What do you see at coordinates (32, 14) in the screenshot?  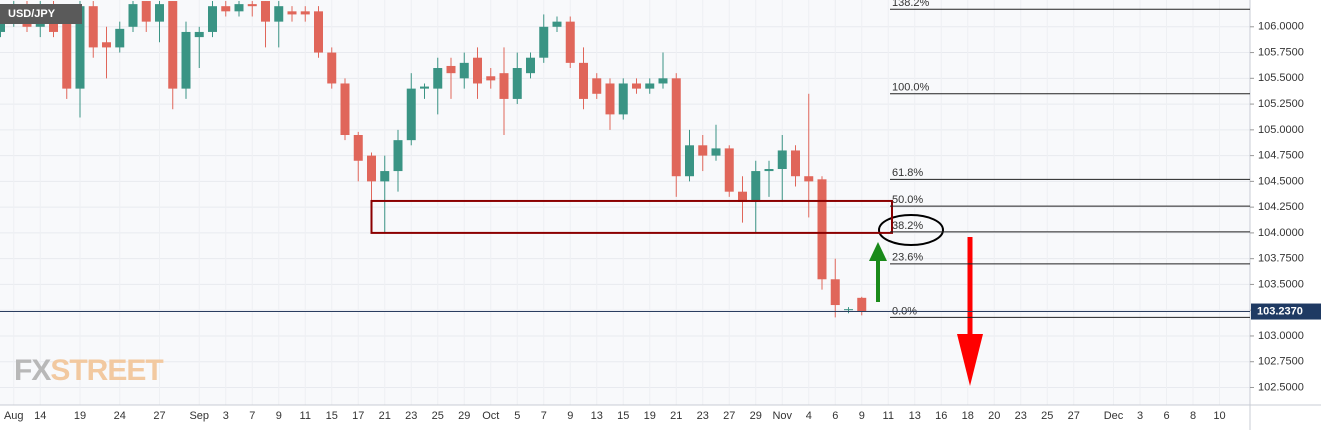 I see `symbol-label: USD/JPY` at bounding box center [32, 14].